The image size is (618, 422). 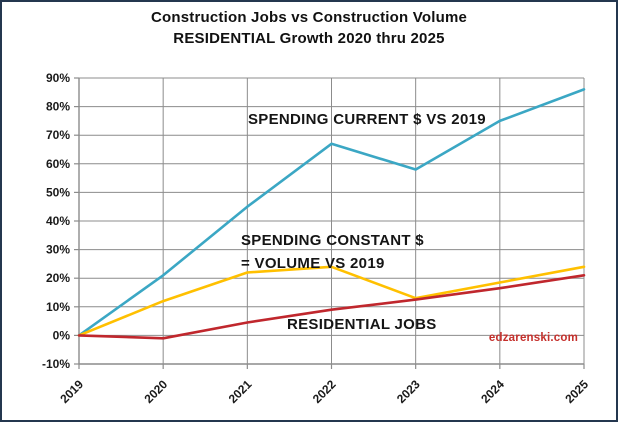 What do you see at coordinates (309, 17) in the screenshot?
I see `chart-title-line1: Construction Jobs vs Construction Volume` at bounding box center [309, 17].